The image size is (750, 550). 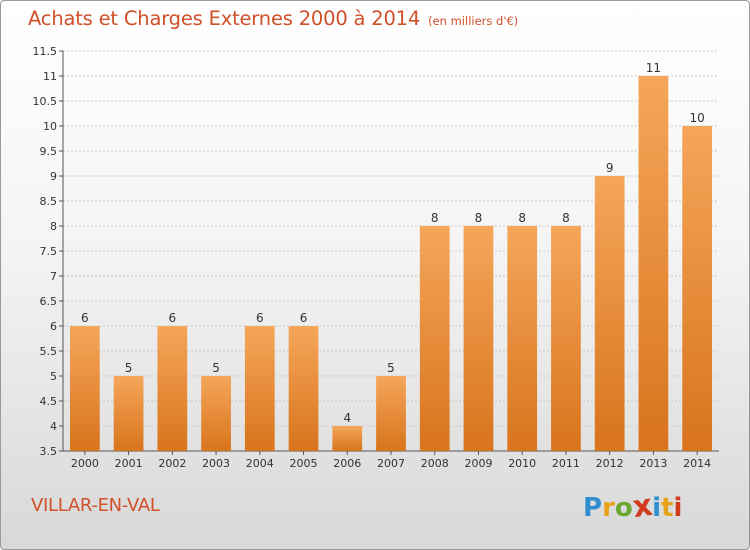 What do you see at coordinates (435, 463) in the screenshot?
I see `x-tick-label: 2008` at bounding box center [435, 463].